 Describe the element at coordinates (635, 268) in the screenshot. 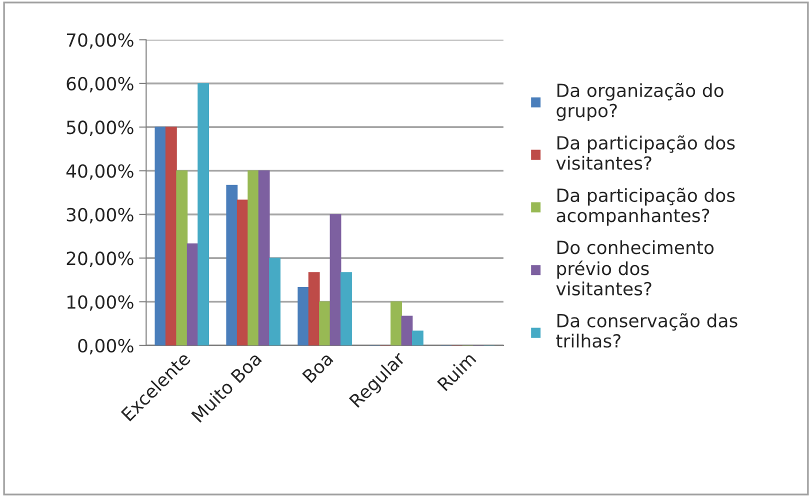

I see `legend-label: Do conhecimento prévio dos visitantes?` at that location.